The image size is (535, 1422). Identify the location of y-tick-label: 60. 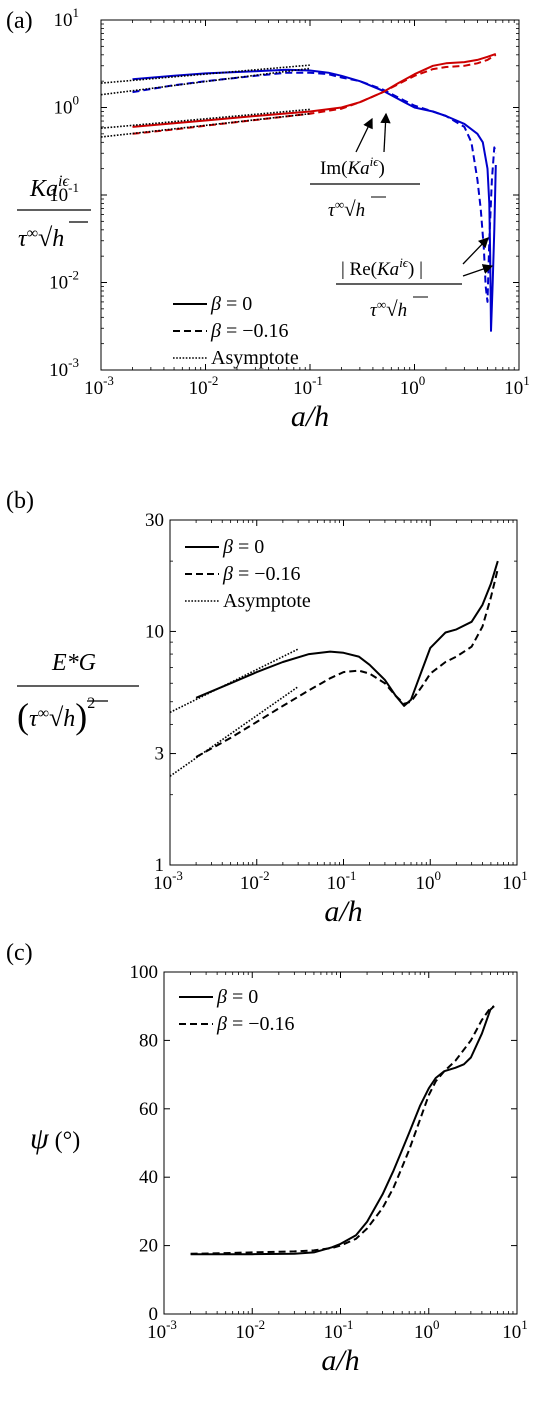
(148, 1109).